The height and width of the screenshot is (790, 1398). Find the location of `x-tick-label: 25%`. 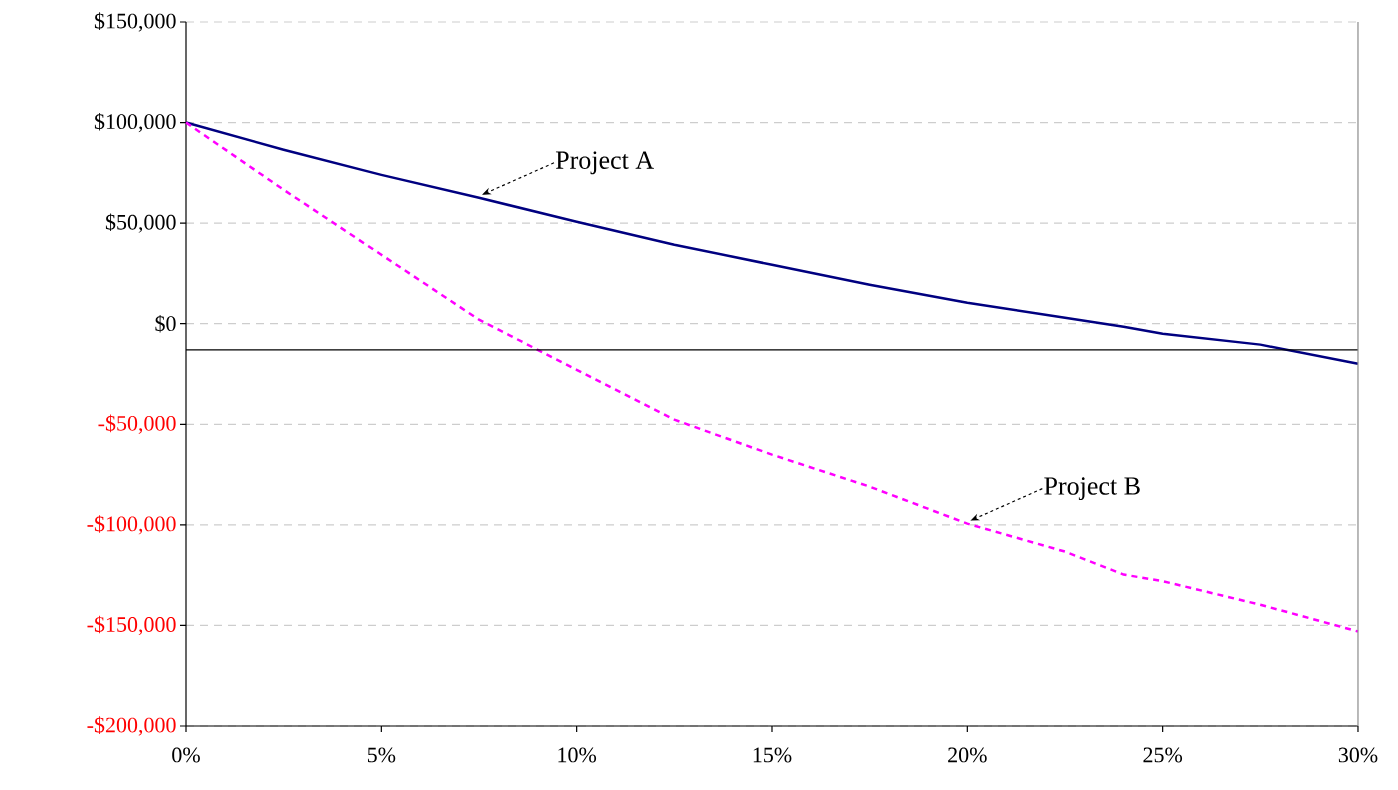

x-tick-label: 25% is located at coordinates (1163, 755).